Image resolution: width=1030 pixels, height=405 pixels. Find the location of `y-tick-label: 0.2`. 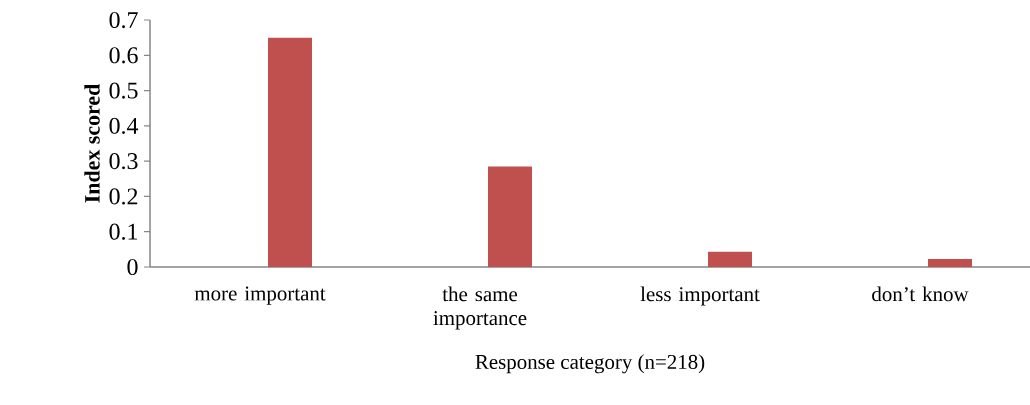

y-tick-label: 0.2 is located at coordinates (123, 196).